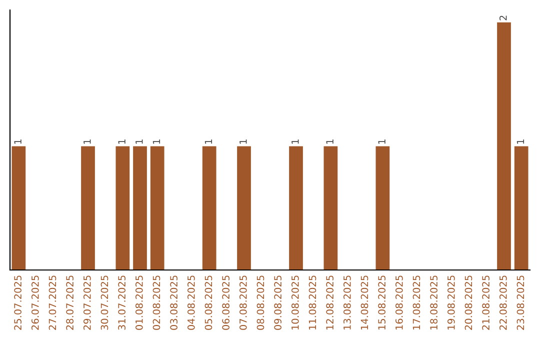  What do you see at coordinates (520, 303) in the screenshot?
I see `x-tick-label: 23.08.2025` at bounding box center [520, 303].